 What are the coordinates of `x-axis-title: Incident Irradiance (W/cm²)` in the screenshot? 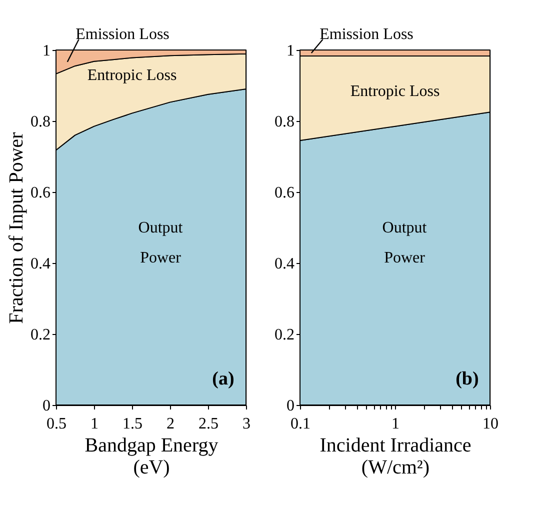 It's located at (396, 456).